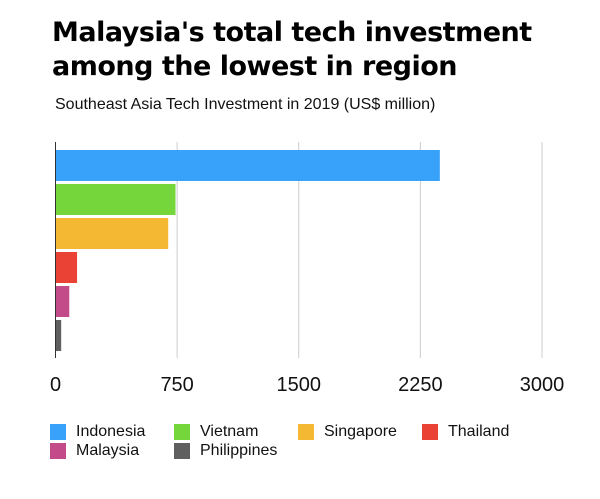 This screenshot has height=499, width=600. I want to click on bar-singapore, so click(112, 233).